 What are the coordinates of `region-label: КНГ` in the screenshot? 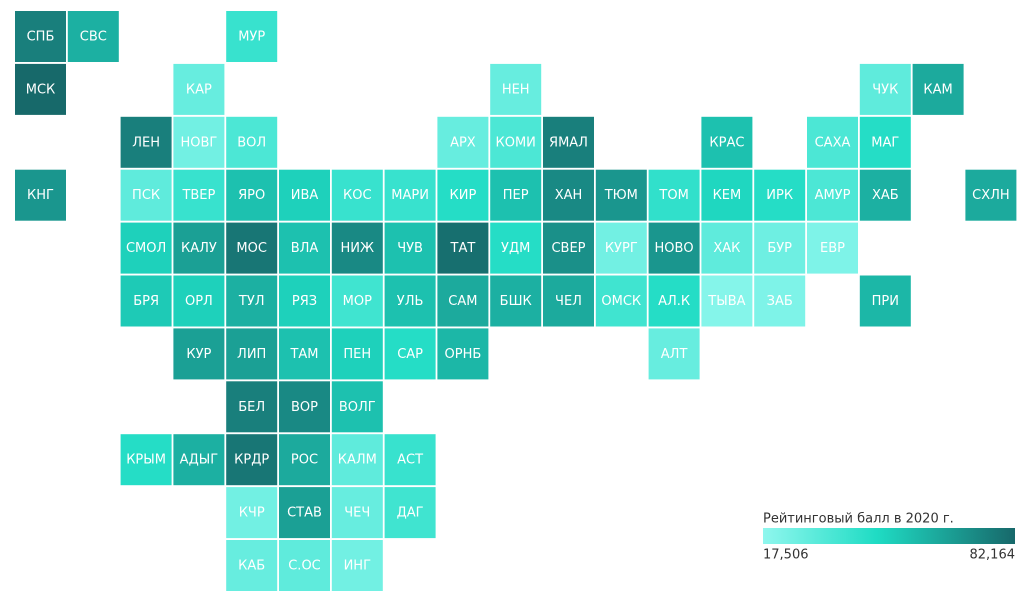 It's located at (40, 195).